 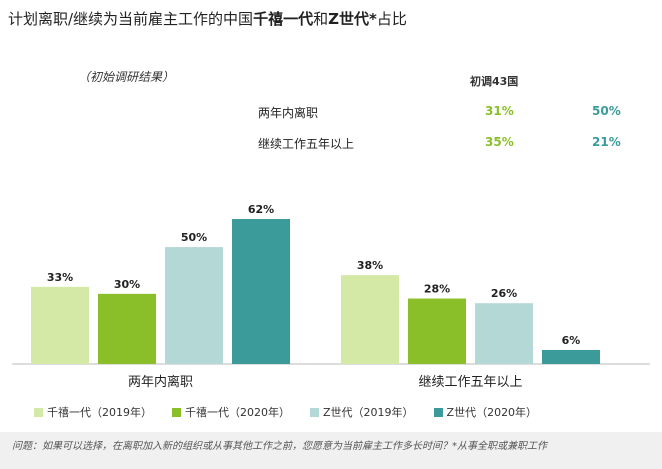 What do you see at coordinates (160, 382) in the screenshot?
I see `category-label: 两年内离职` at bounding box center [160, 382].